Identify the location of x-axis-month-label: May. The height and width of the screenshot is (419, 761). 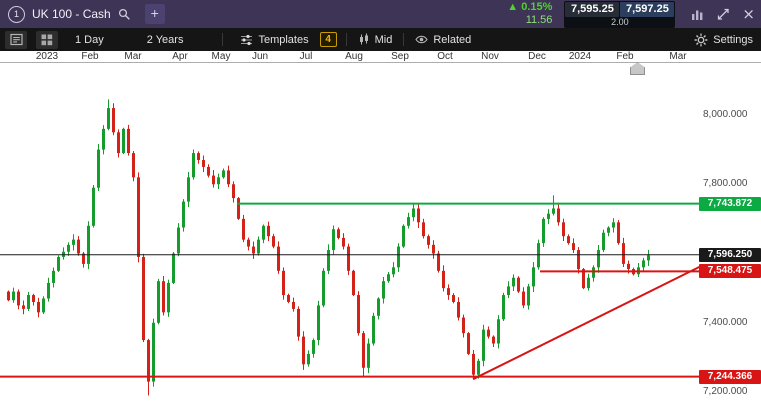
(221, 56).